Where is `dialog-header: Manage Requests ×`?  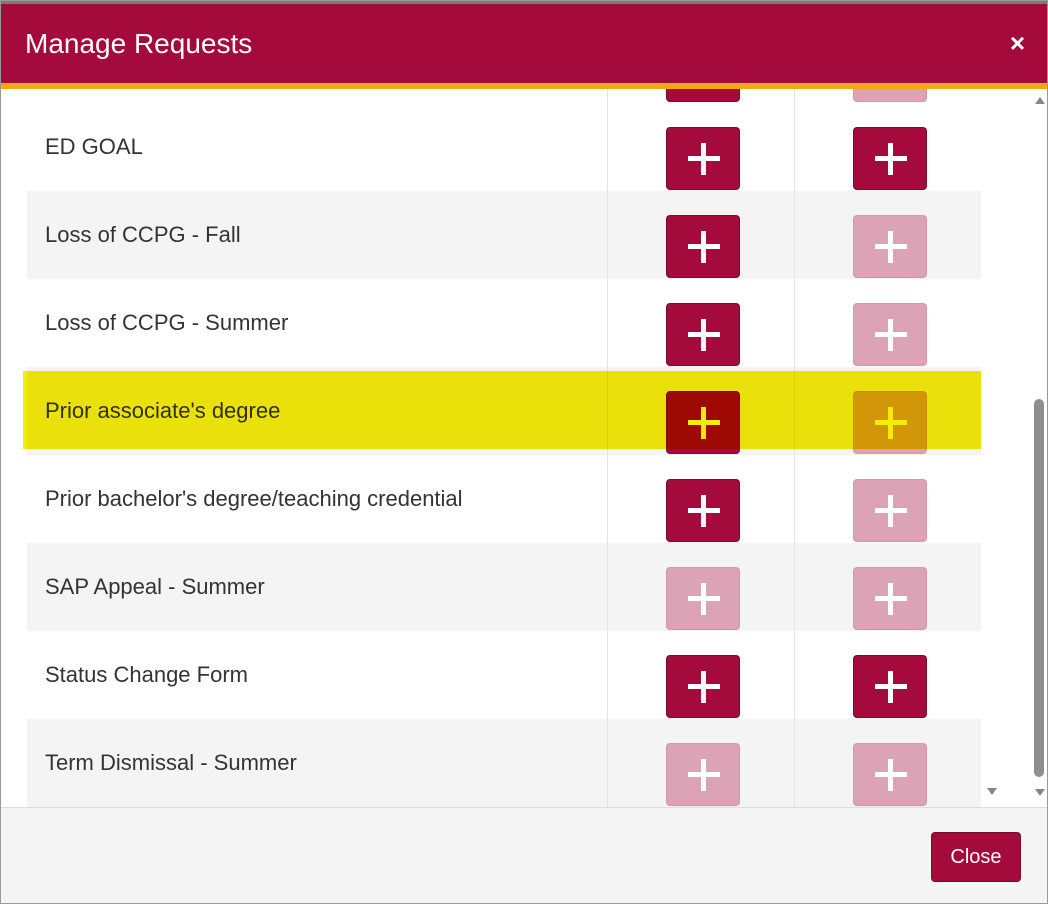 dialog-header: Manage Requests × is located at coordinates (524, 42).